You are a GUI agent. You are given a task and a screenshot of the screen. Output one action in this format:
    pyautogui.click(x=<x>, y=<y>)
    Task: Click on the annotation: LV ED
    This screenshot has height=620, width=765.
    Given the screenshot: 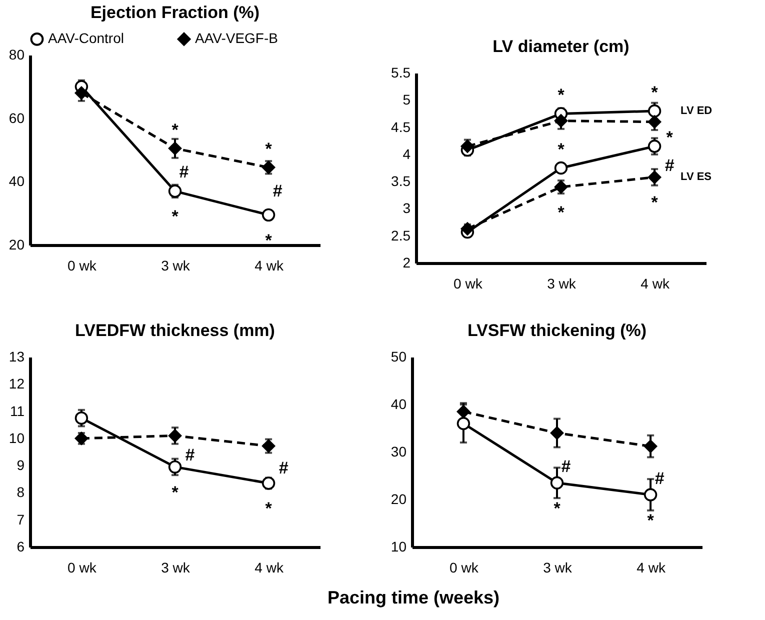 What is the action you would take?
    pyautogui.click(x=696, y=111)
    